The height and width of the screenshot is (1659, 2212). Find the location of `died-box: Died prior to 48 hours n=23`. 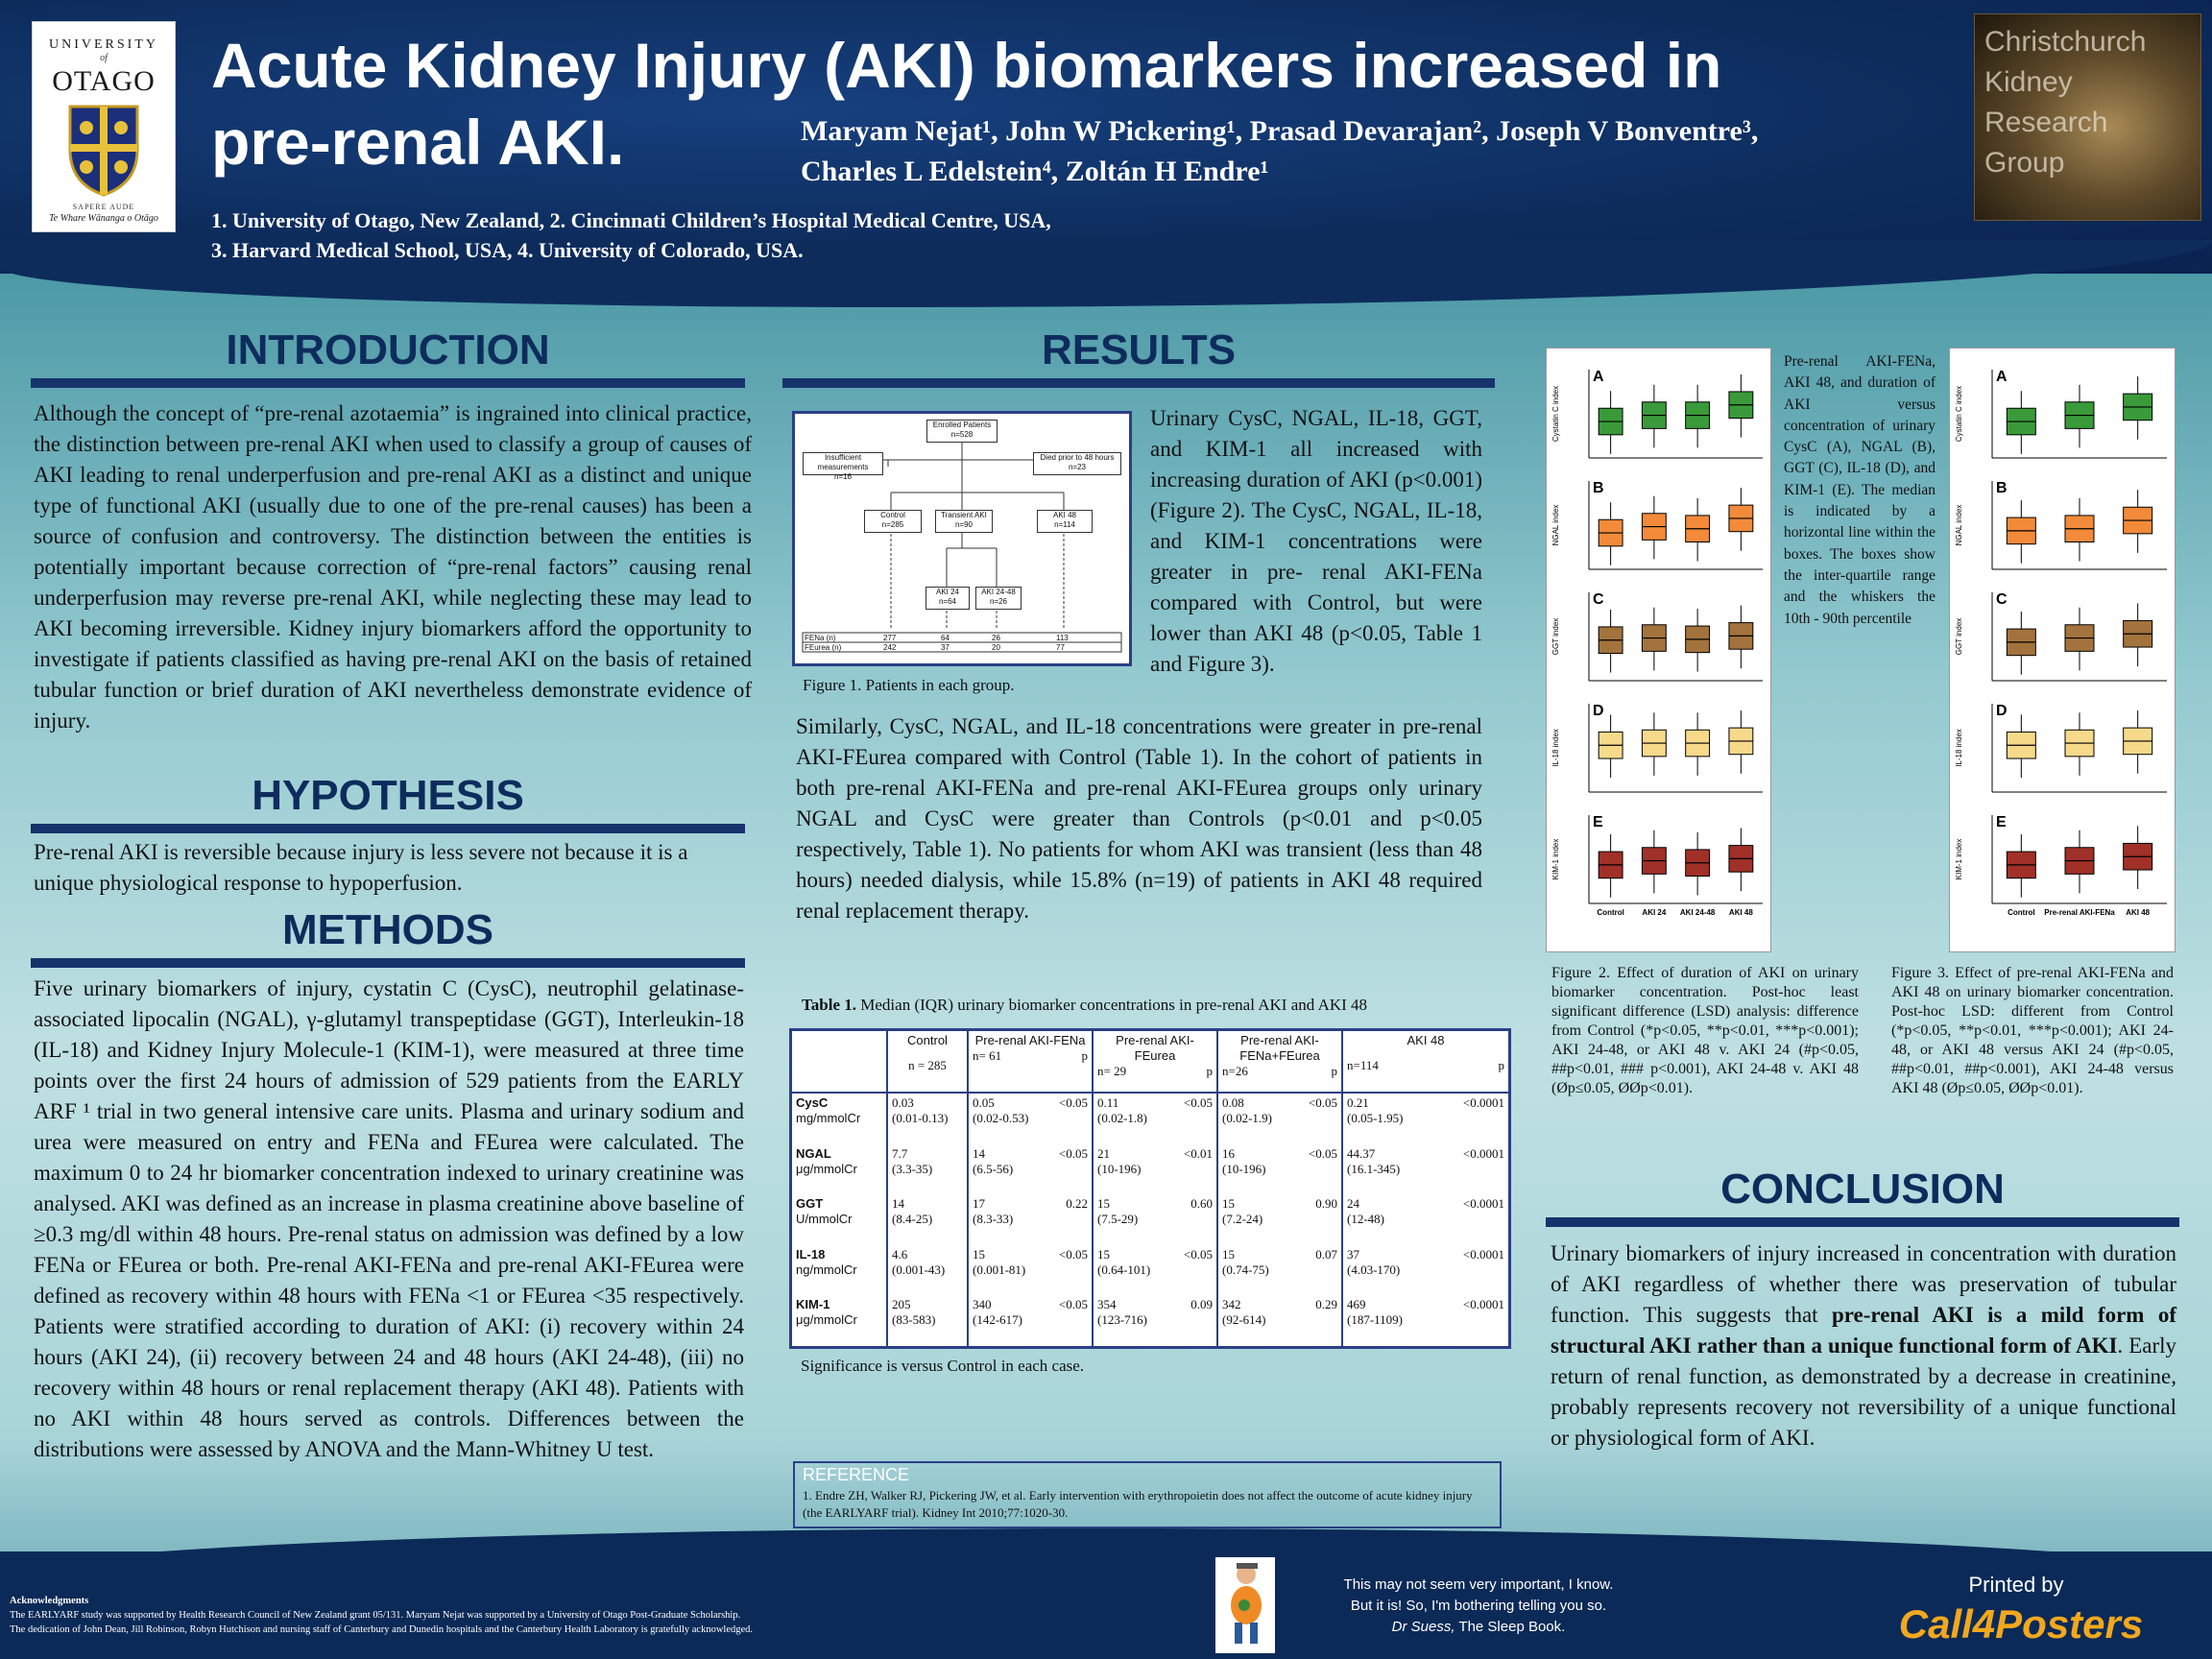

died-box: Died prior to 48 hours n=23 is located at coordinates (1077, 463).